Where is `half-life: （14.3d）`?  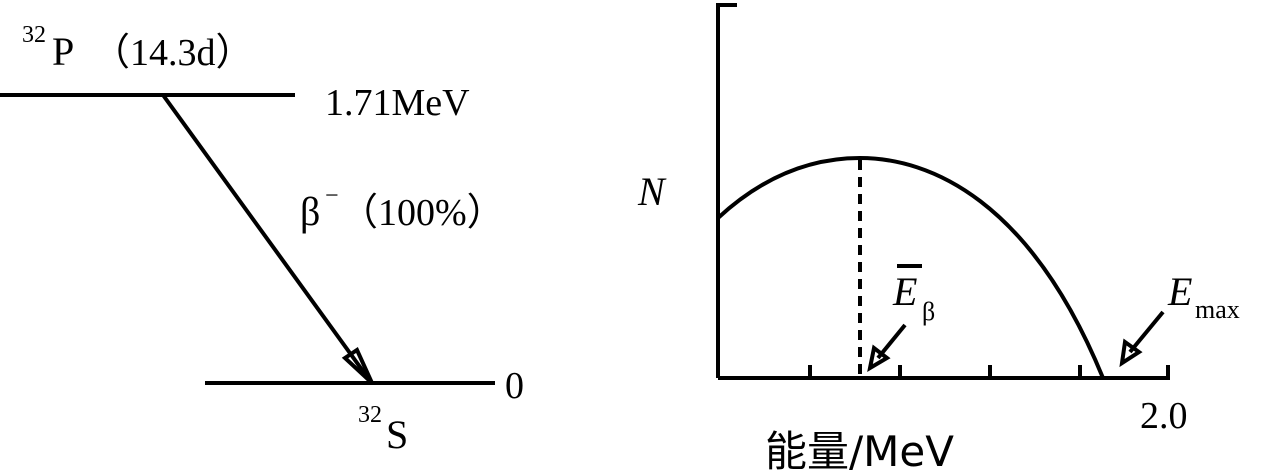
half-life: （14.3d） is located at coordinates (173, 53).